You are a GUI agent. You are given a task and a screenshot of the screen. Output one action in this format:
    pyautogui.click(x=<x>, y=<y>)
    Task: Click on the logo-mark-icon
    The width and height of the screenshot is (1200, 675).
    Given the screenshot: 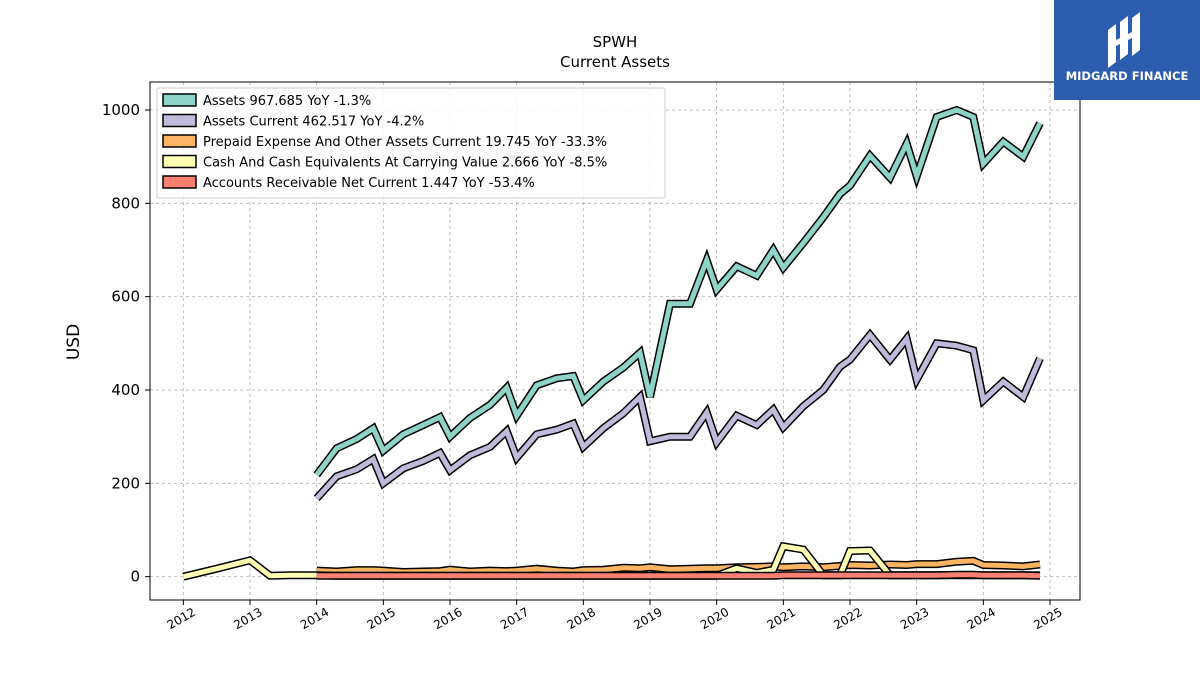 What is the action you would take?
    pyautogui.click(x=1124, y=40)
    